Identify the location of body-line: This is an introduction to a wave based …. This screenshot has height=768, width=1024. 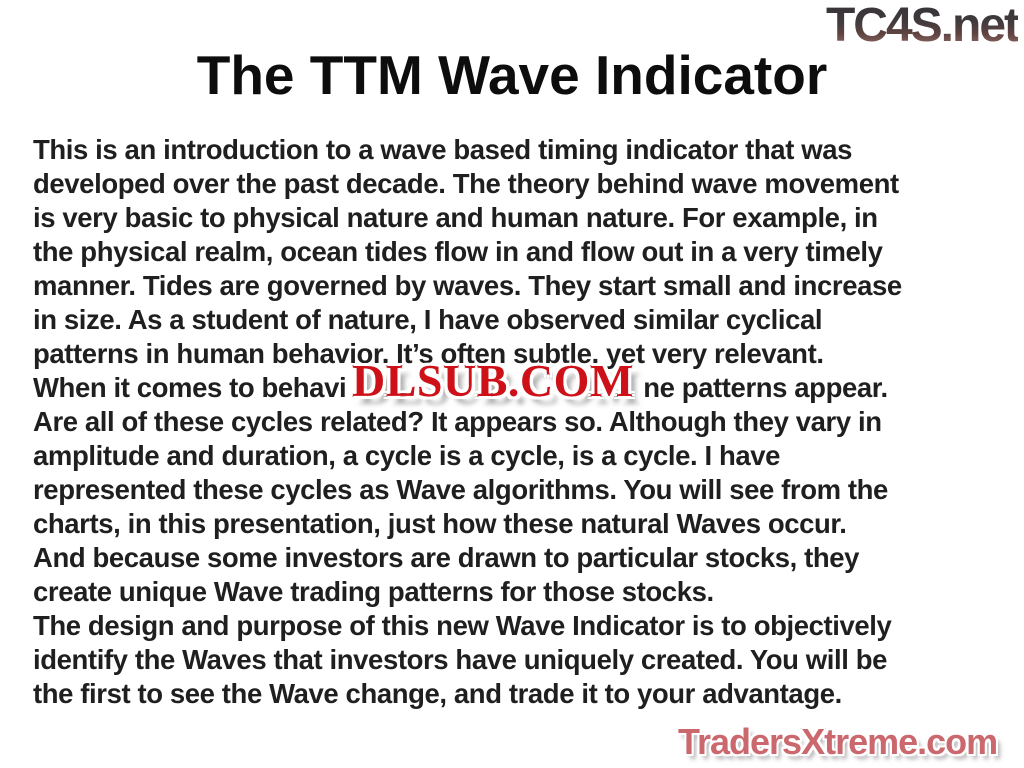
(442, 149).